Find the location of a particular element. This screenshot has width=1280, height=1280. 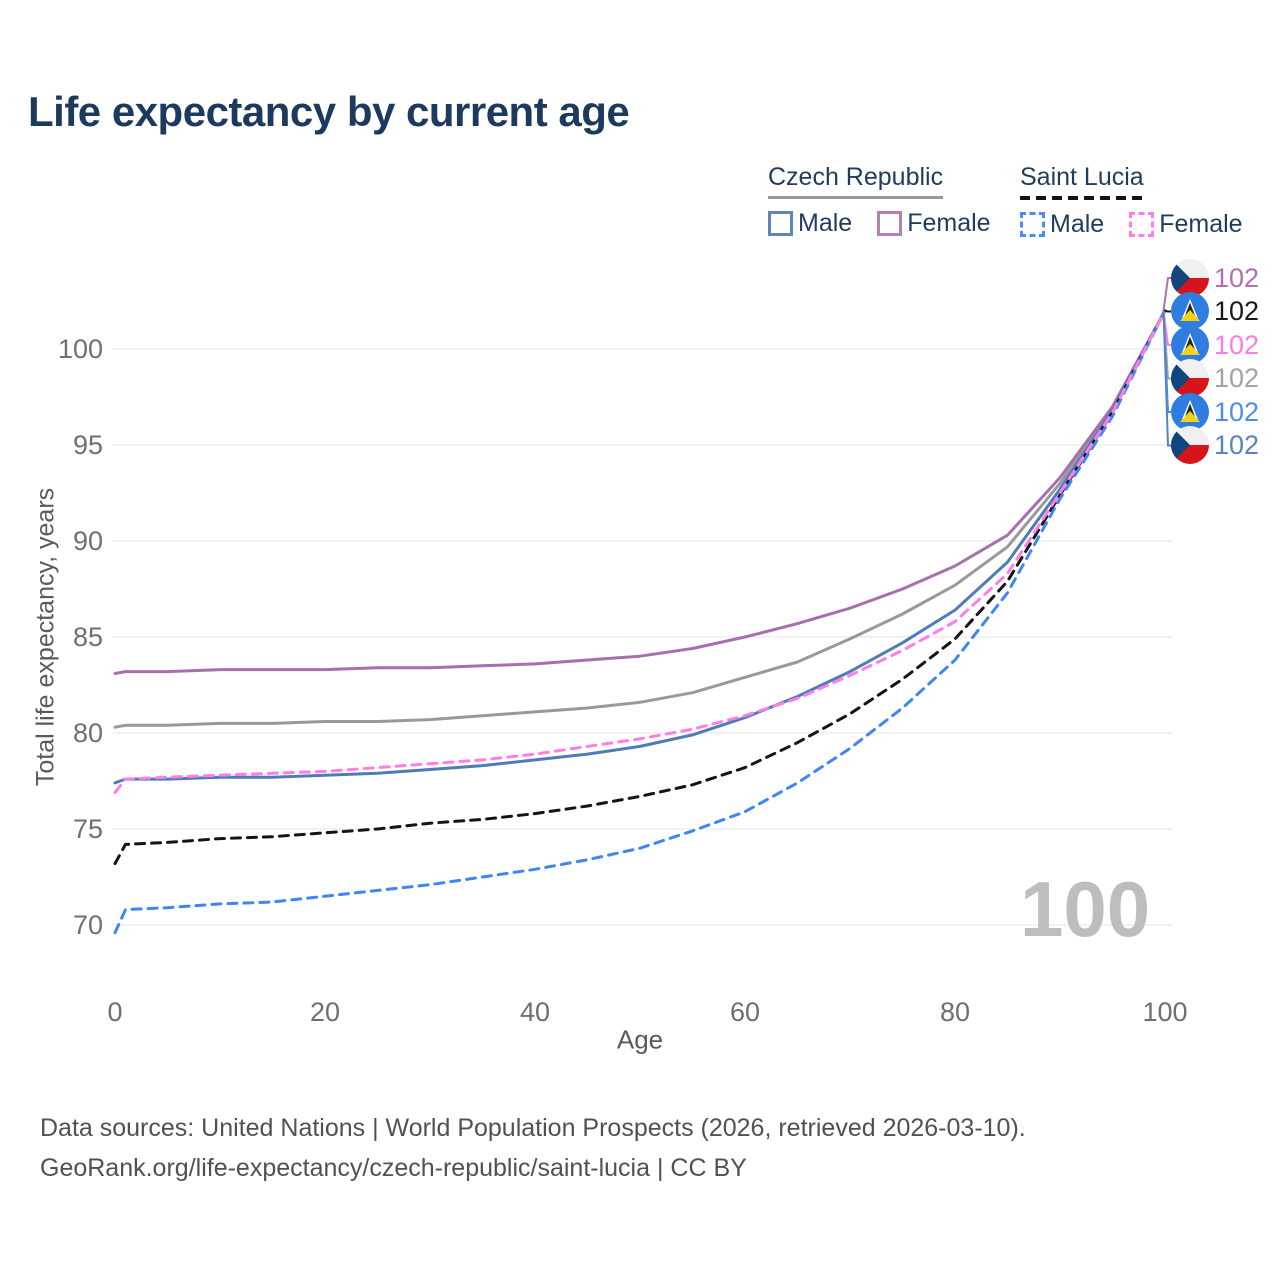

legend-title-saint-lucia: Saint Lucia is located at coordinates (1082, 177).